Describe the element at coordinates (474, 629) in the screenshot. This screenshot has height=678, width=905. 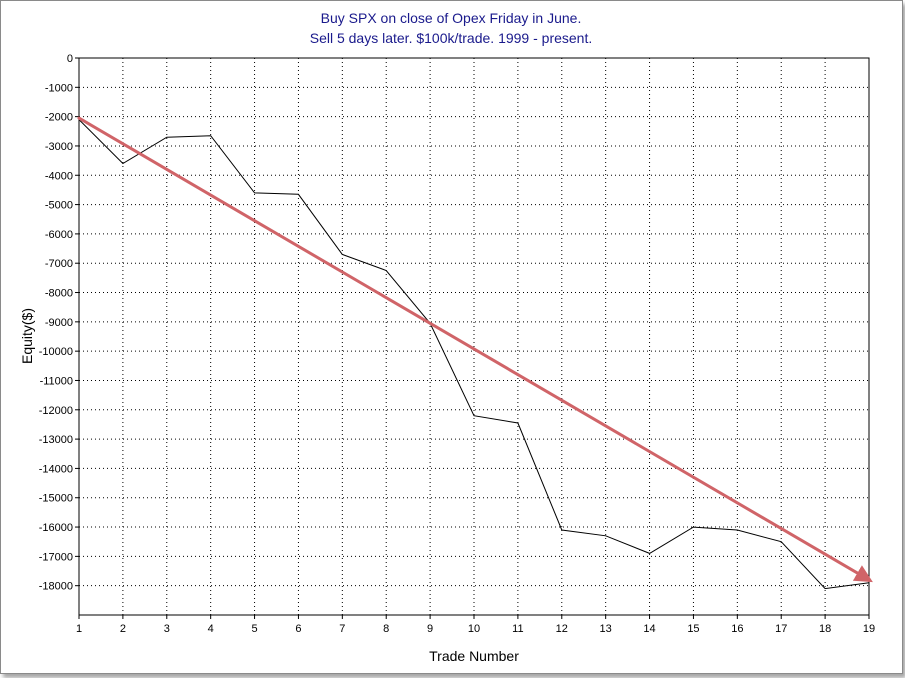
I see `x-tick-label: 10` at that location.